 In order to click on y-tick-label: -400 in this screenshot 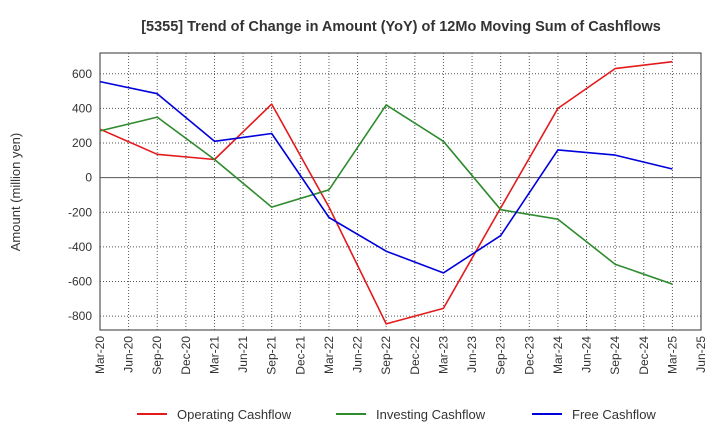, I will do `click(80, 247)`.